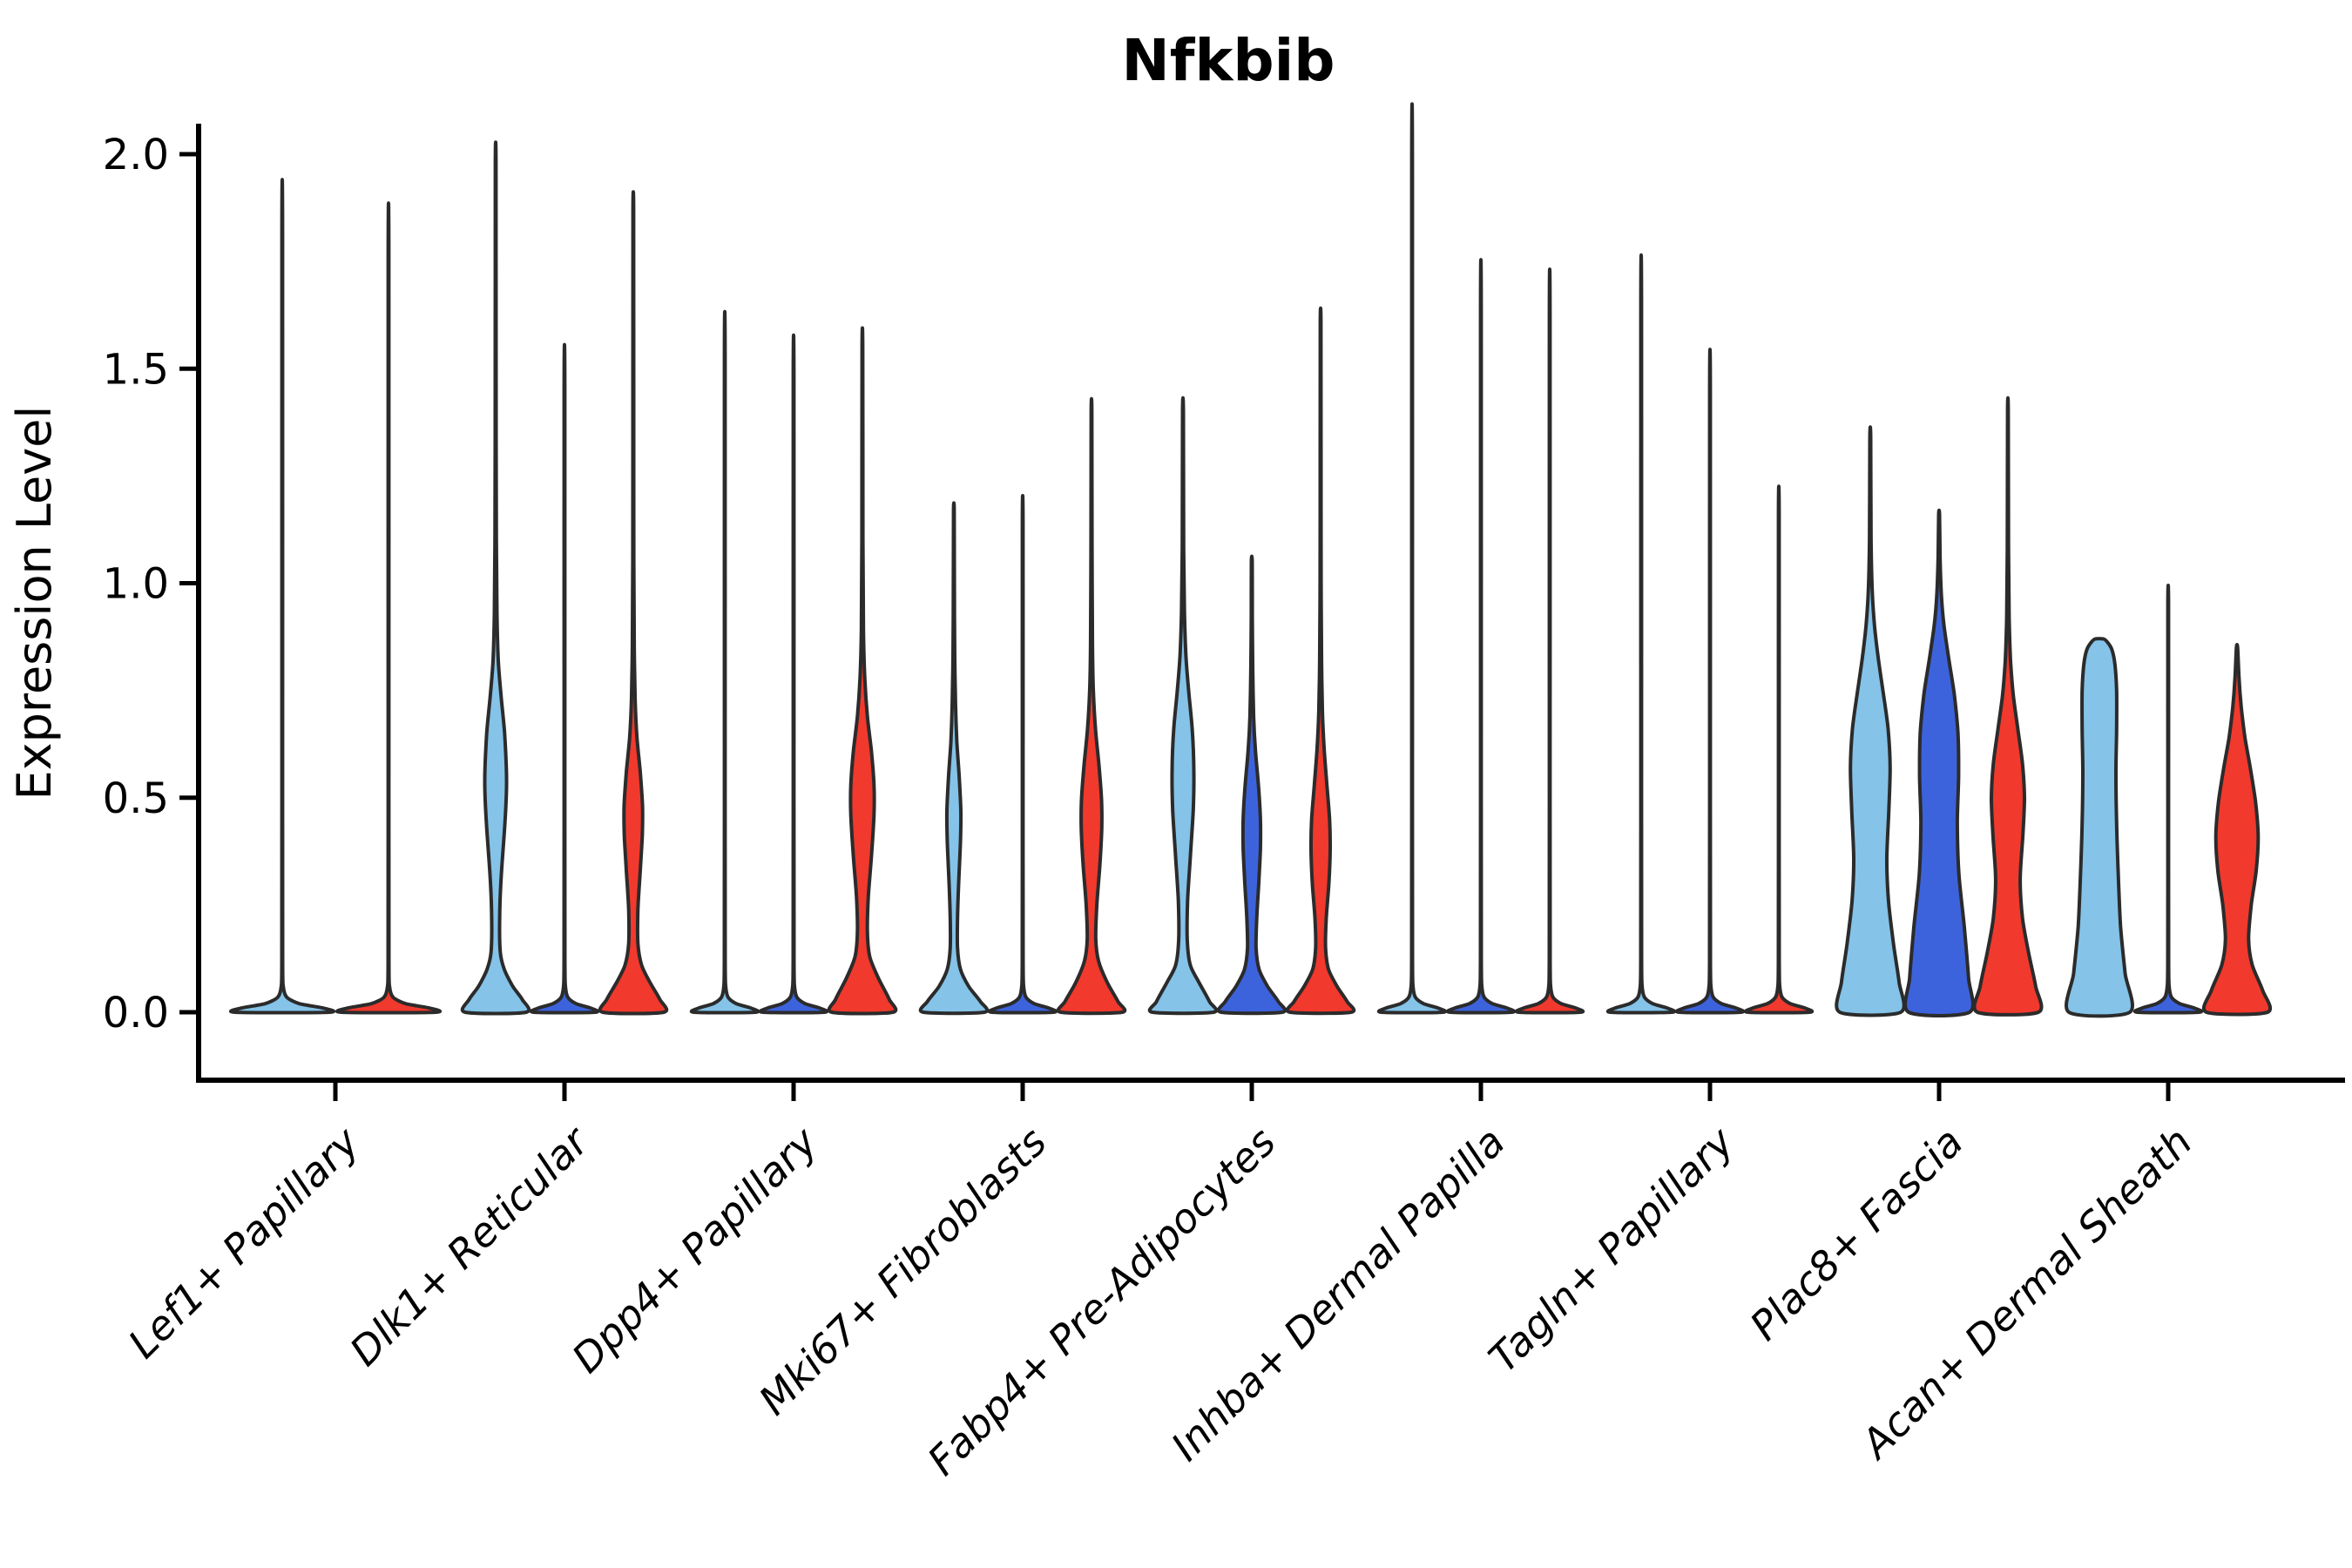  I want to click on violin-plac8-fascia-red, so click(2008, 706).